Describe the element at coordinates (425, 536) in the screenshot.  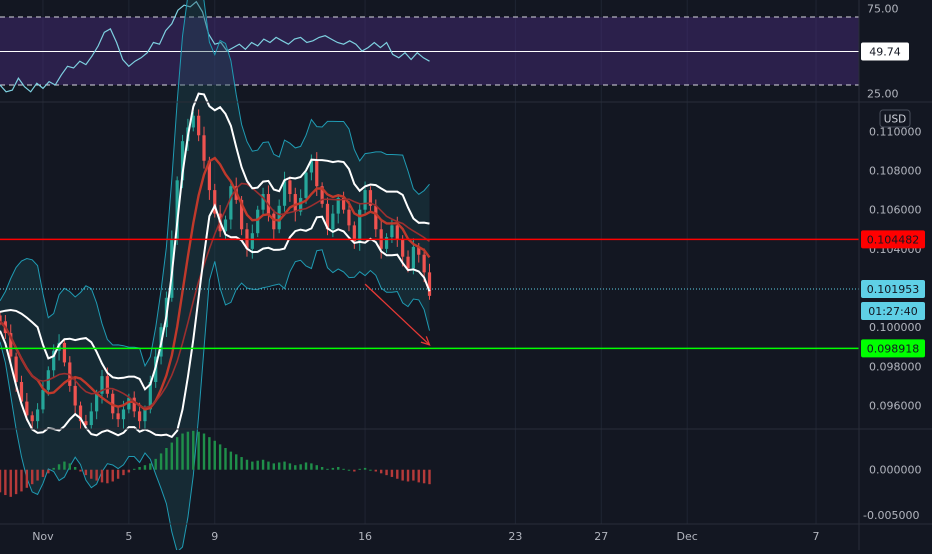
I see `time-axis: Nov 5 9 16 23 27 Dec 7` at that location.